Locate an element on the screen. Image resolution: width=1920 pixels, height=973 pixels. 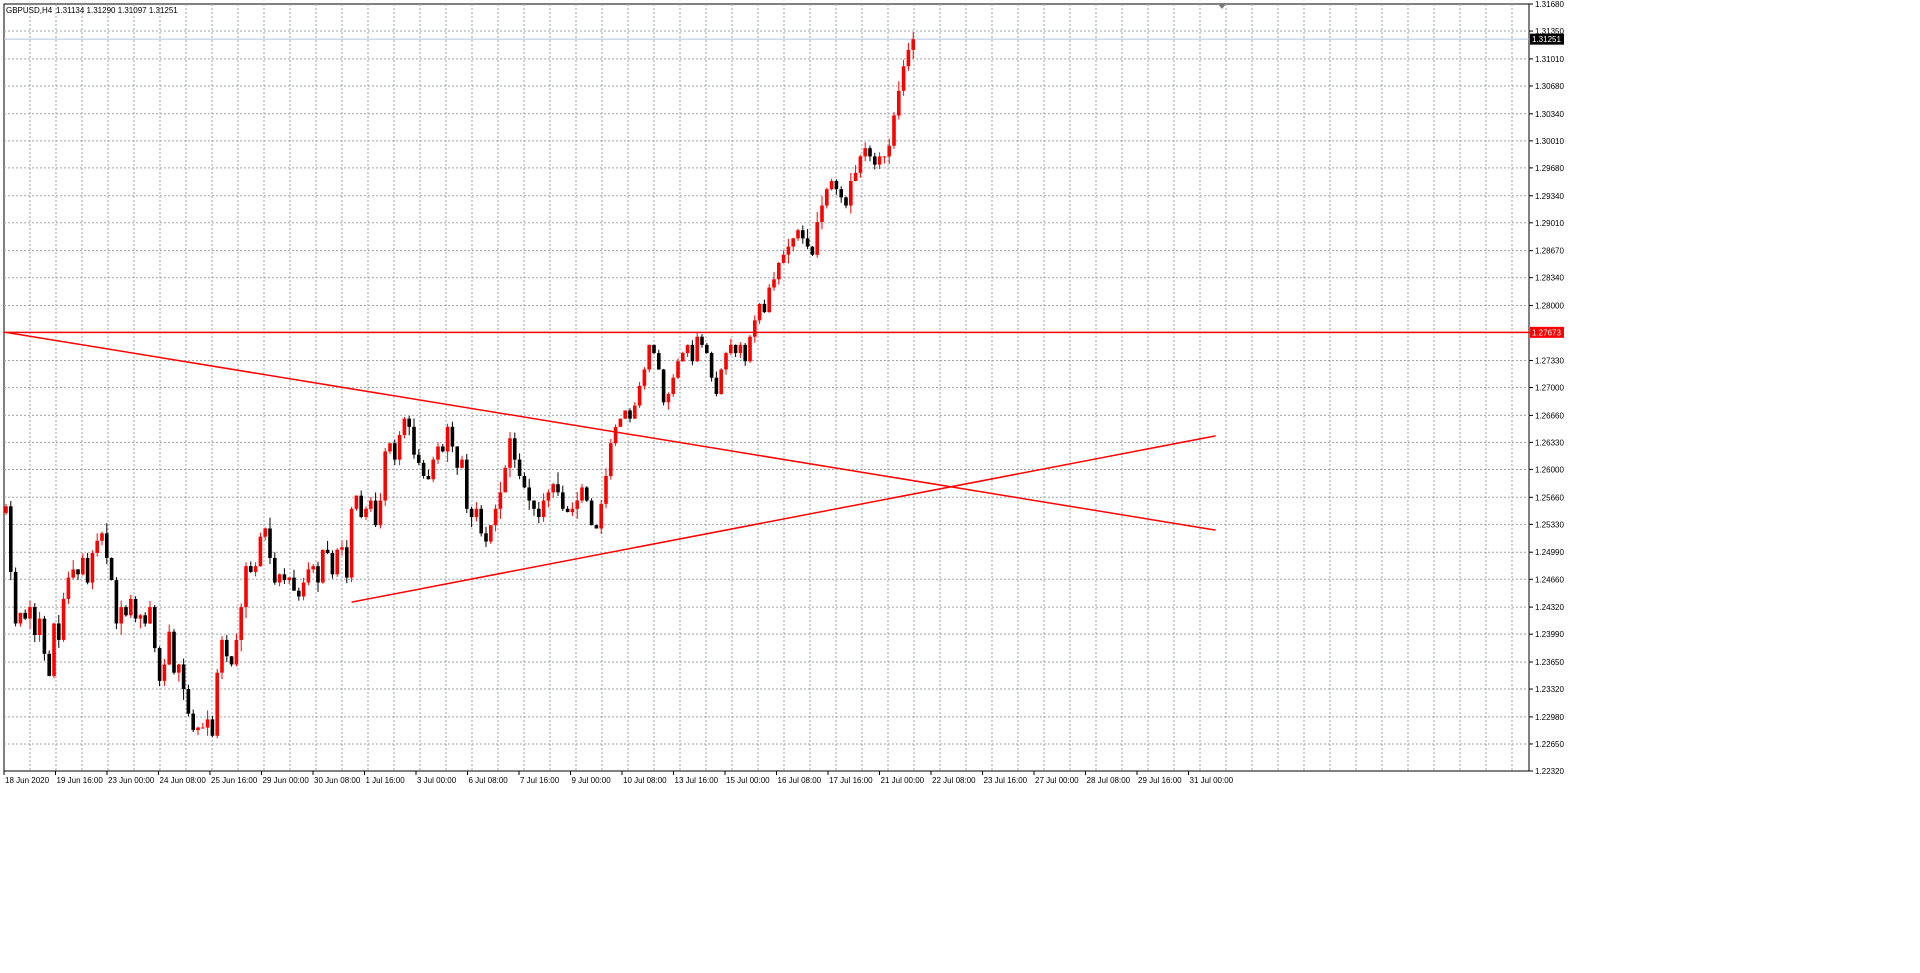
price-tick-label: 1.25660 is located at coordinates (1549, 497).